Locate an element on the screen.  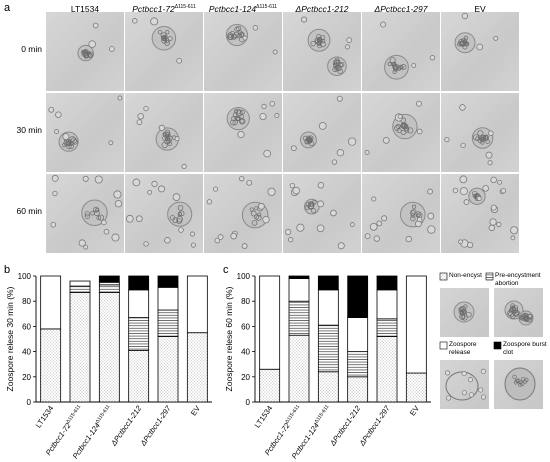
chart-c-xtick-label-1: LT1534 is located at coordinates (264, 417).